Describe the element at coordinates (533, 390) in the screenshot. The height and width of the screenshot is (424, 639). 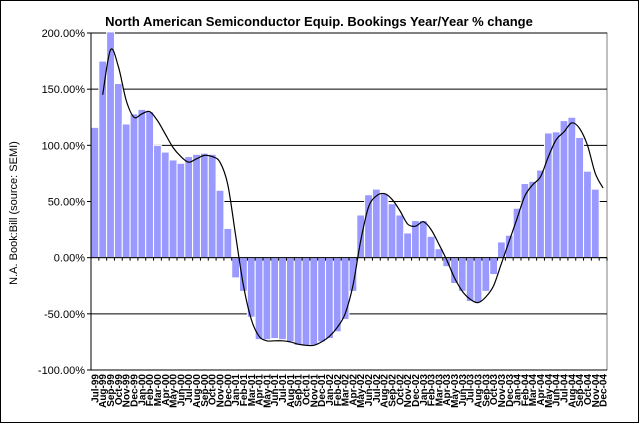
I see `x-tick-label: Mar-04` at that location.